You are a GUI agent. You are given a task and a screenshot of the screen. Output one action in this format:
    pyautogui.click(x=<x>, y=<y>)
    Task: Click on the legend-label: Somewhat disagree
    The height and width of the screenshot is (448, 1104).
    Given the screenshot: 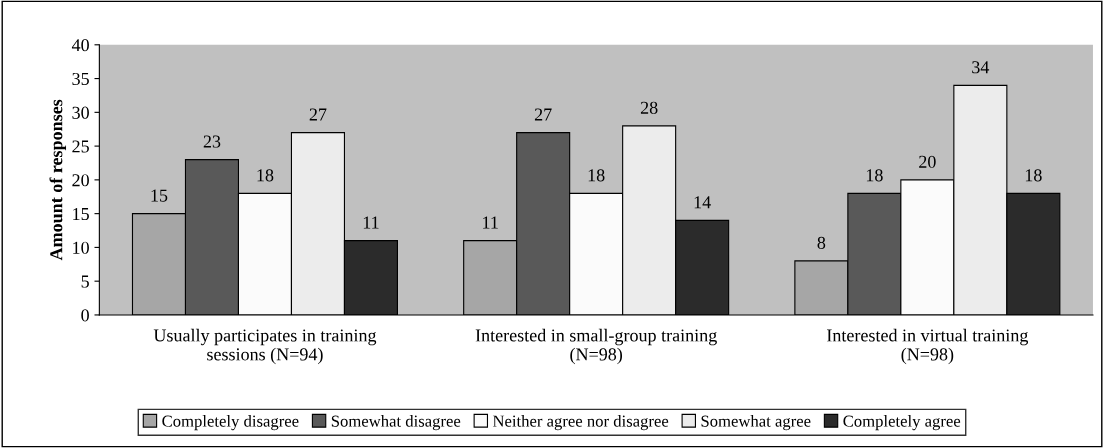 What is the action you would take?
    pyautogui.click(x=396, y=423)
    